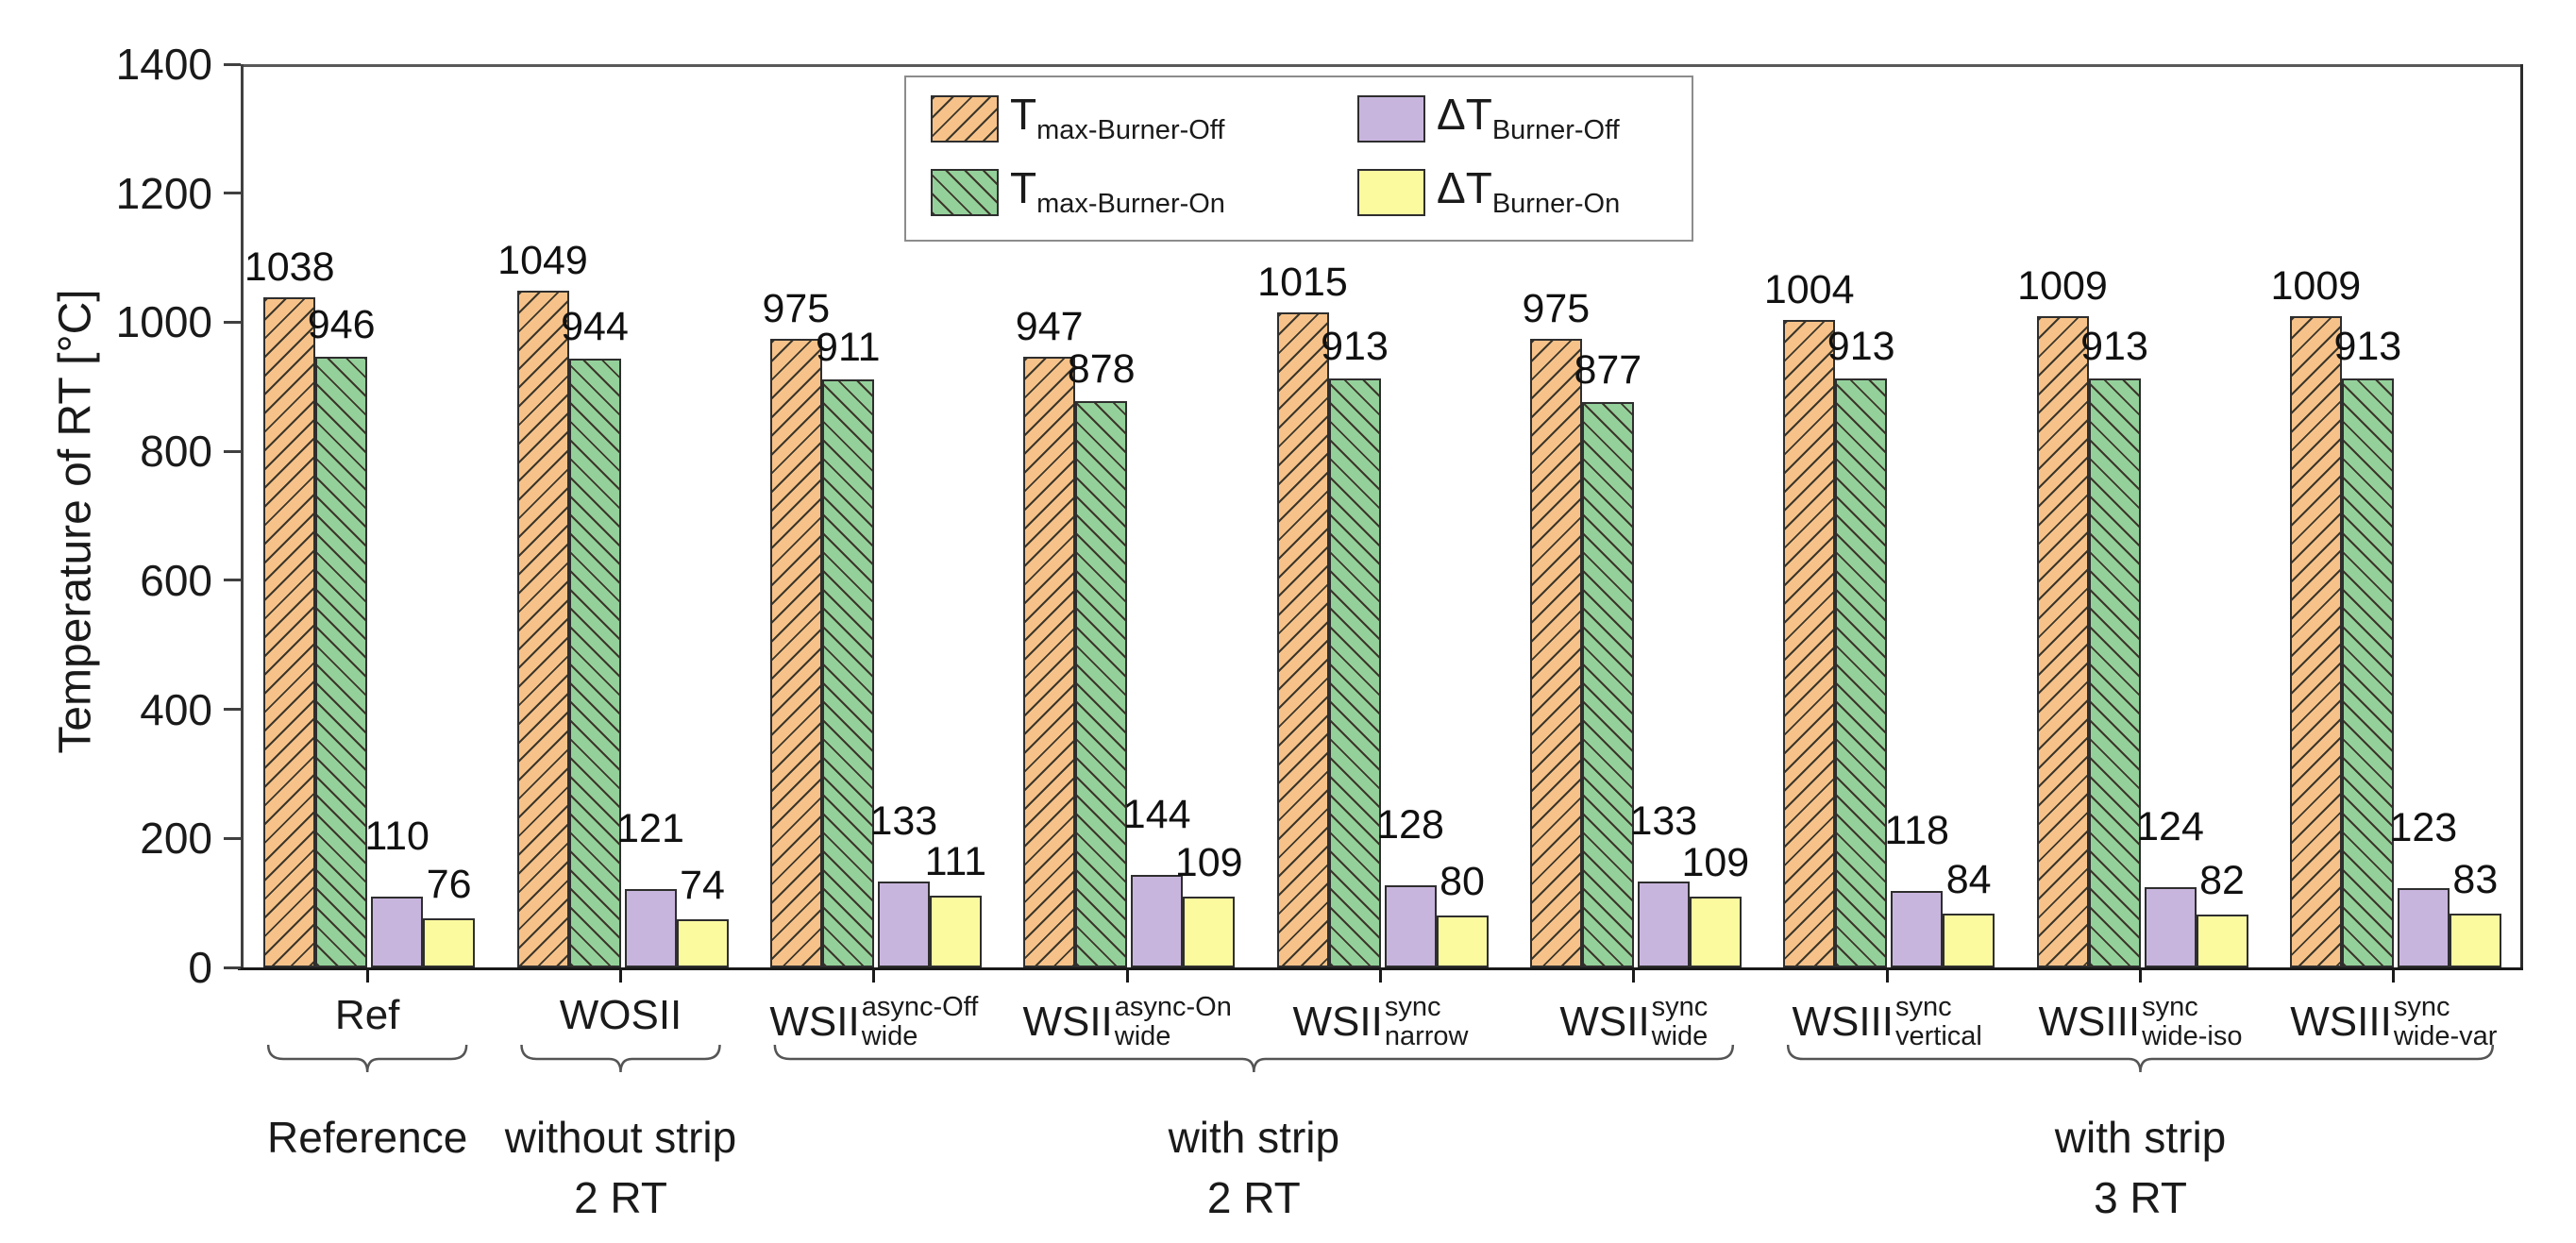 Image resolution: width=2576 pixels, height=1243 pixels. Describe the element at coordinates (1634, 1023) in the screenshot. I see `category-label: WSII sync wide` at that location.